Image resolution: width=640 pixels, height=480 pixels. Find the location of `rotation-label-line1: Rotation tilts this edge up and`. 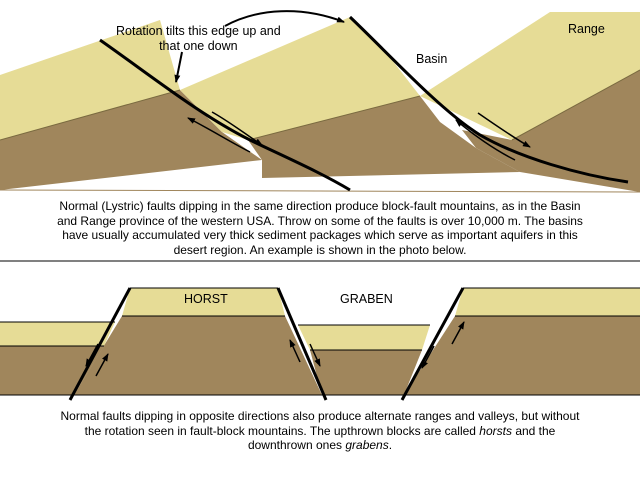

rotation-label-line1: Rotation tilts this edge up and is located at coordinates (198, 31).